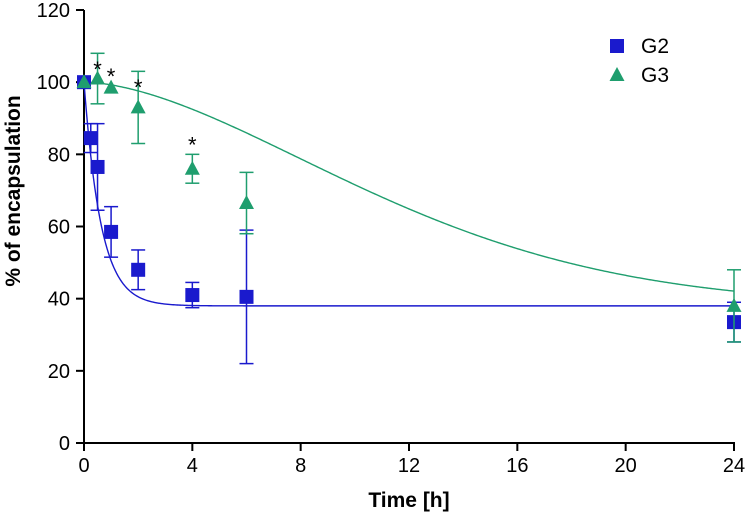 Image resolution: width=749 pixels, height=522 pixels. Describe the element at coordinates (59, 300) in the screenshot. I see `y-tick-label: 40` at that location.